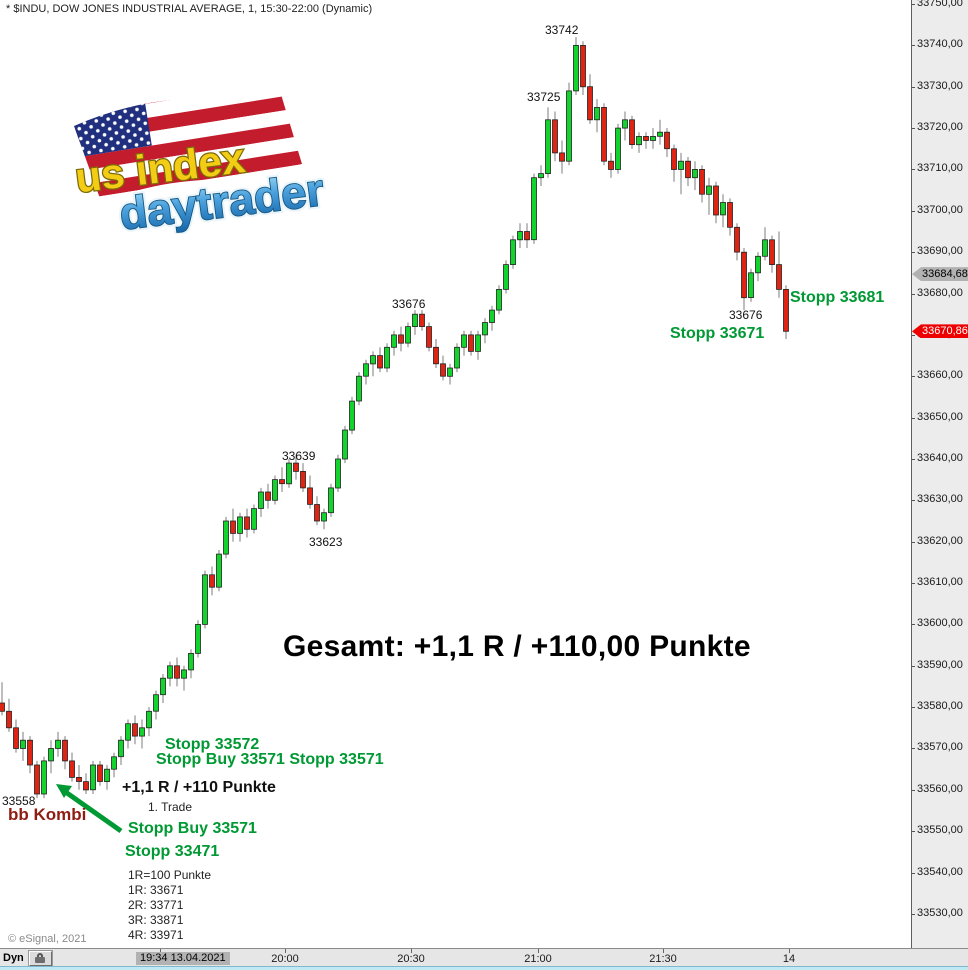  What do you see at coordinates (199, 787) in the screenshot?
I see `annotation-1-1-r-110-punkte: +1,1 R / +110 Punkte` at bounding box center [199, 787].